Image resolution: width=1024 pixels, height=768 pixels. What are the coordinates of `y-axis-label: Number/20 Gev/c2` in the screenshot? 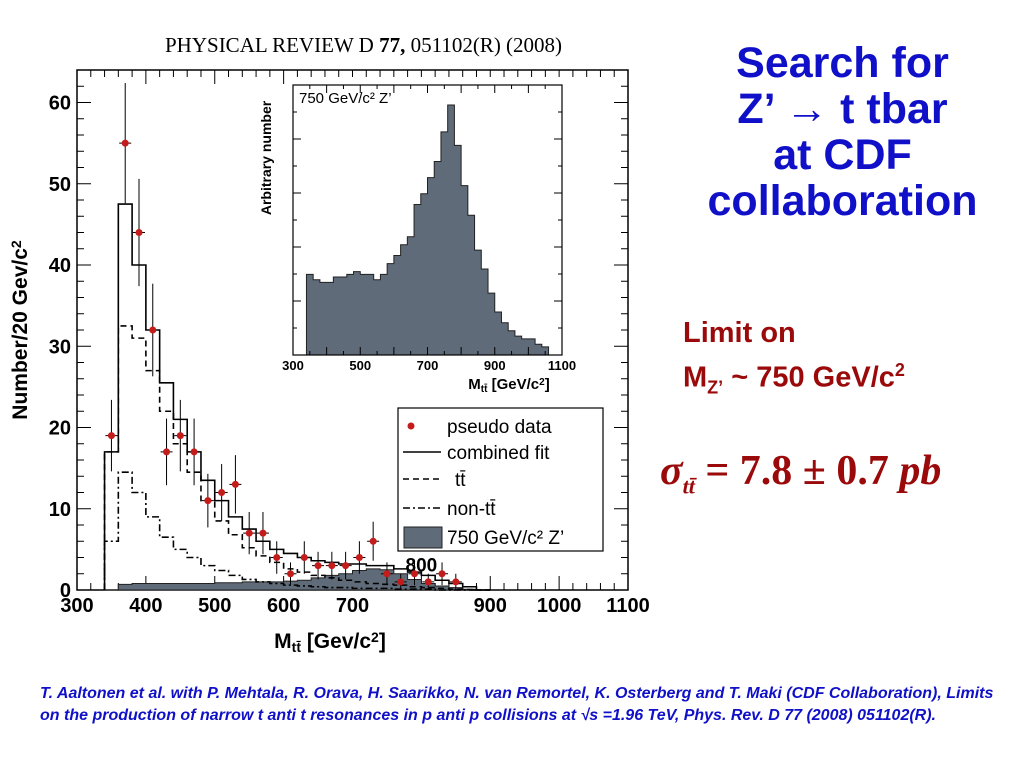 It's located at (20, 330).